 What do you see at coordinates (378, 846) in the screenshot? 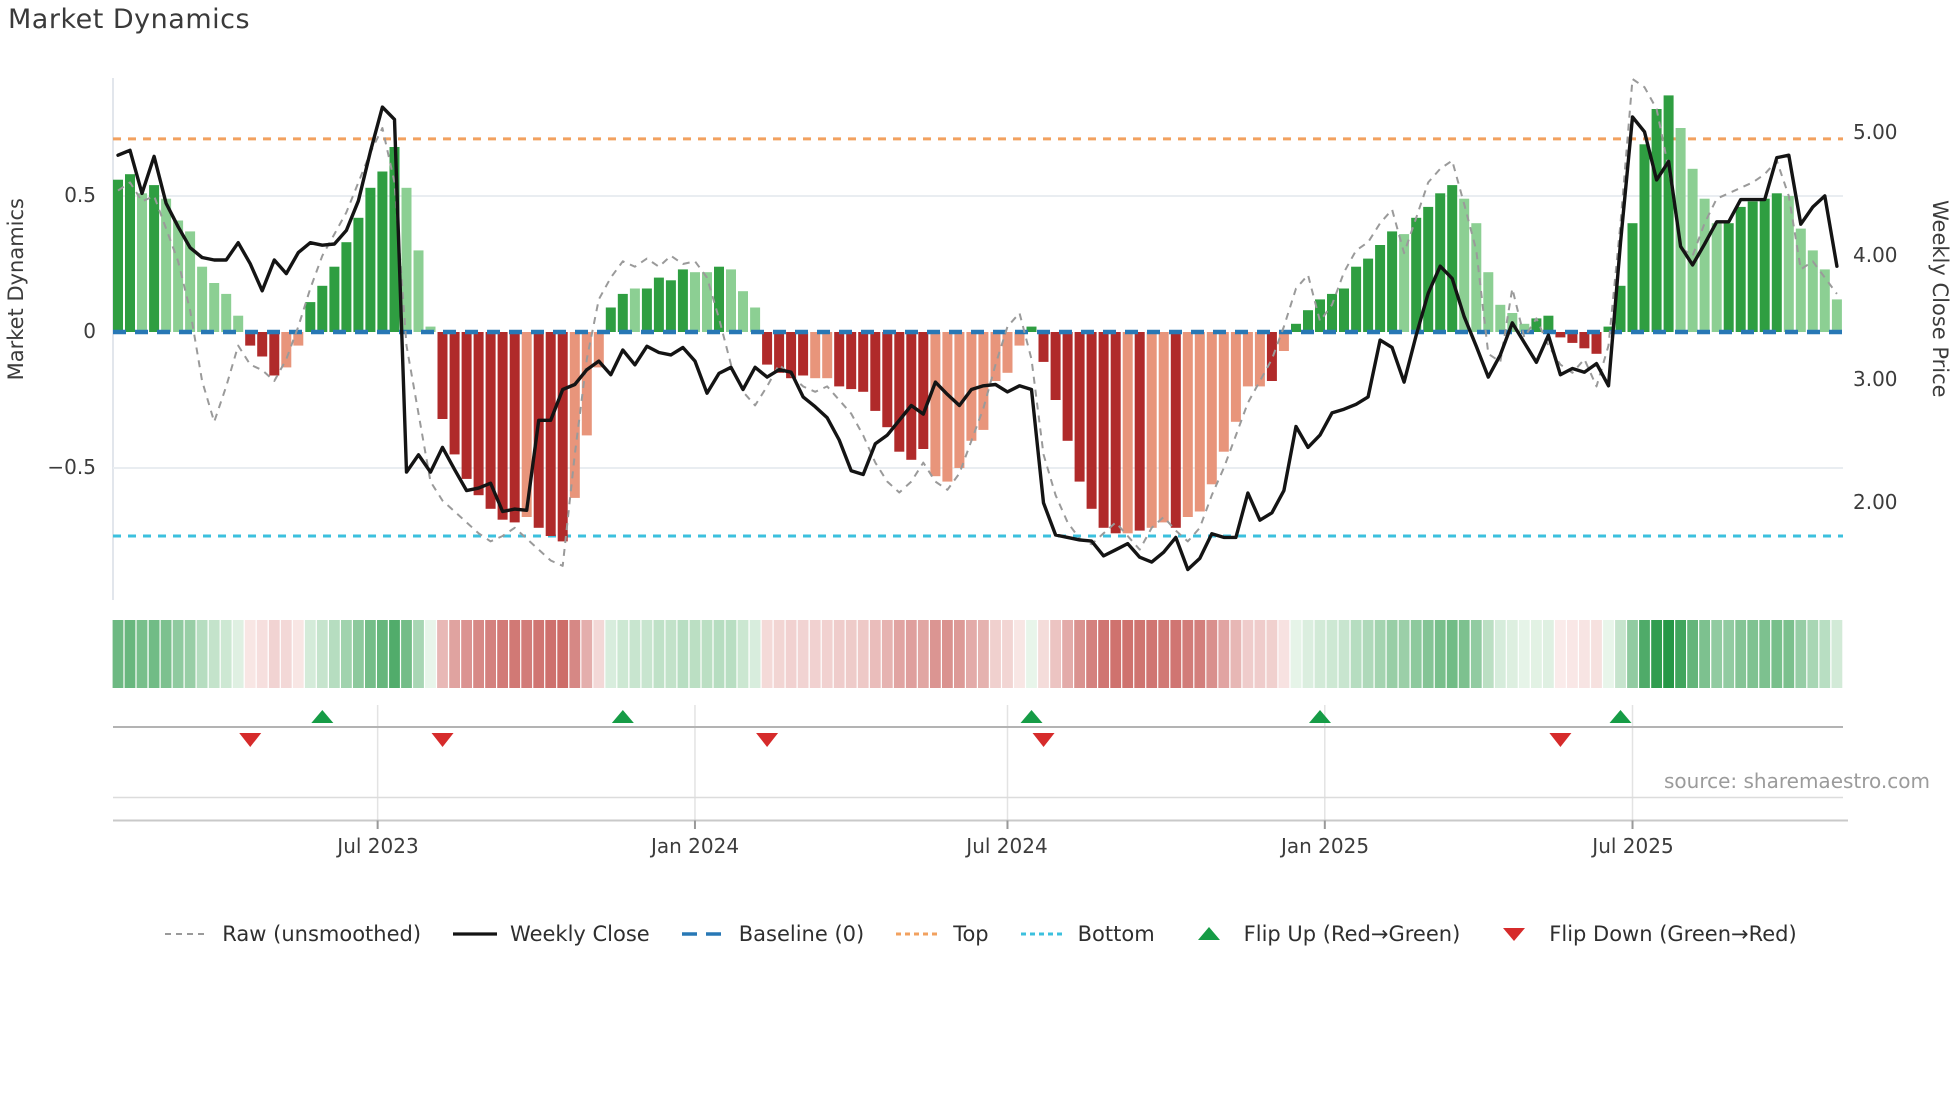
I see `x-axis-tick-label: Jul 2023` at bounding box center [378, 846].